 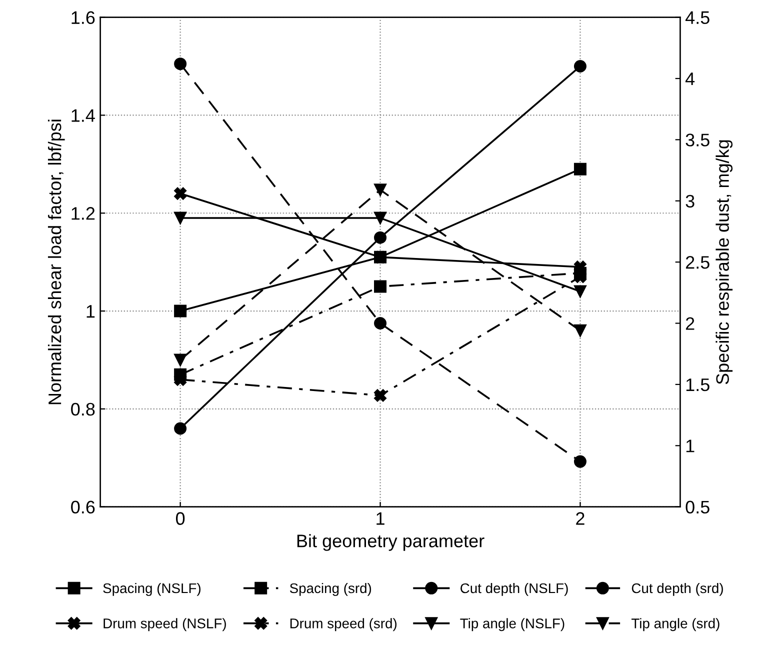 I want to click on y-axis-title: Normalized shear load factor, lbf/psi, so click(x=56, y=262).